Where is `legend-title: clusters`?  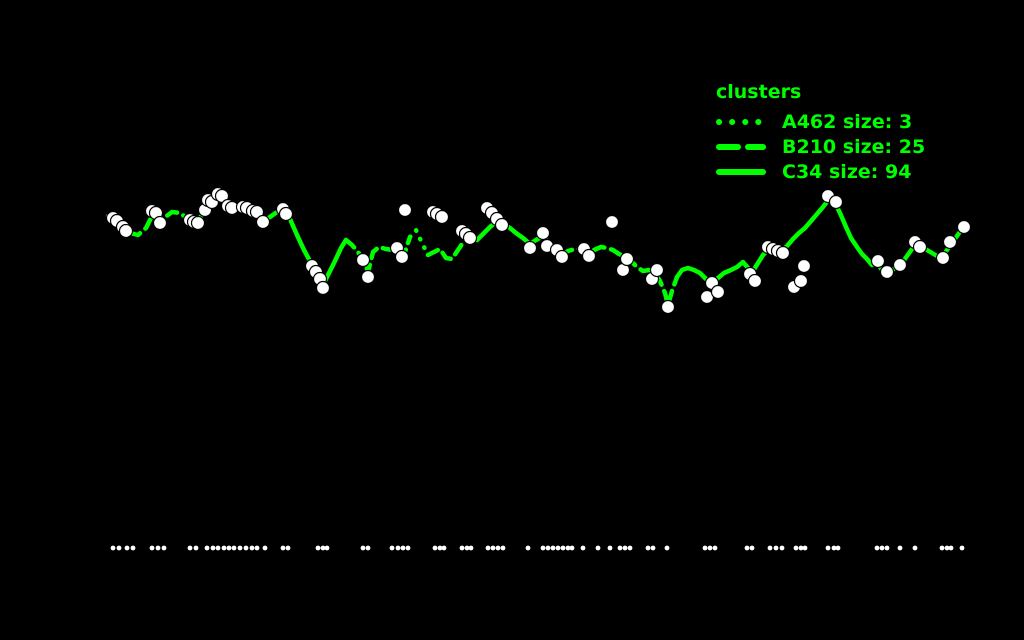 legend-title: clusters is located at coordinates (759, 92).